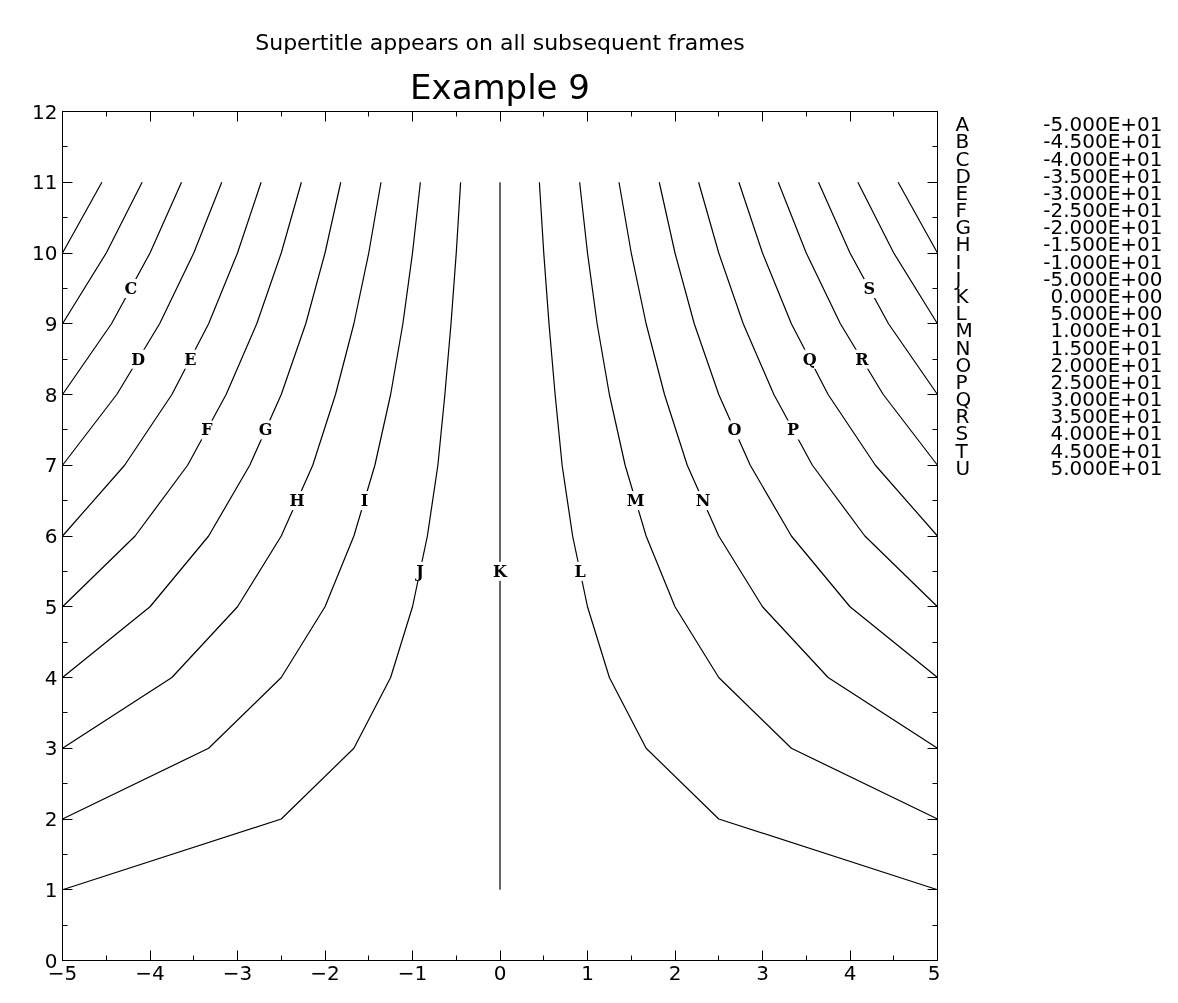 This screenshot has width=1178, height=1003. What do you see at coordinates (587, 972) in the screenshot?
I see `x-tick-label: 1` at bounding box center [587, 972].